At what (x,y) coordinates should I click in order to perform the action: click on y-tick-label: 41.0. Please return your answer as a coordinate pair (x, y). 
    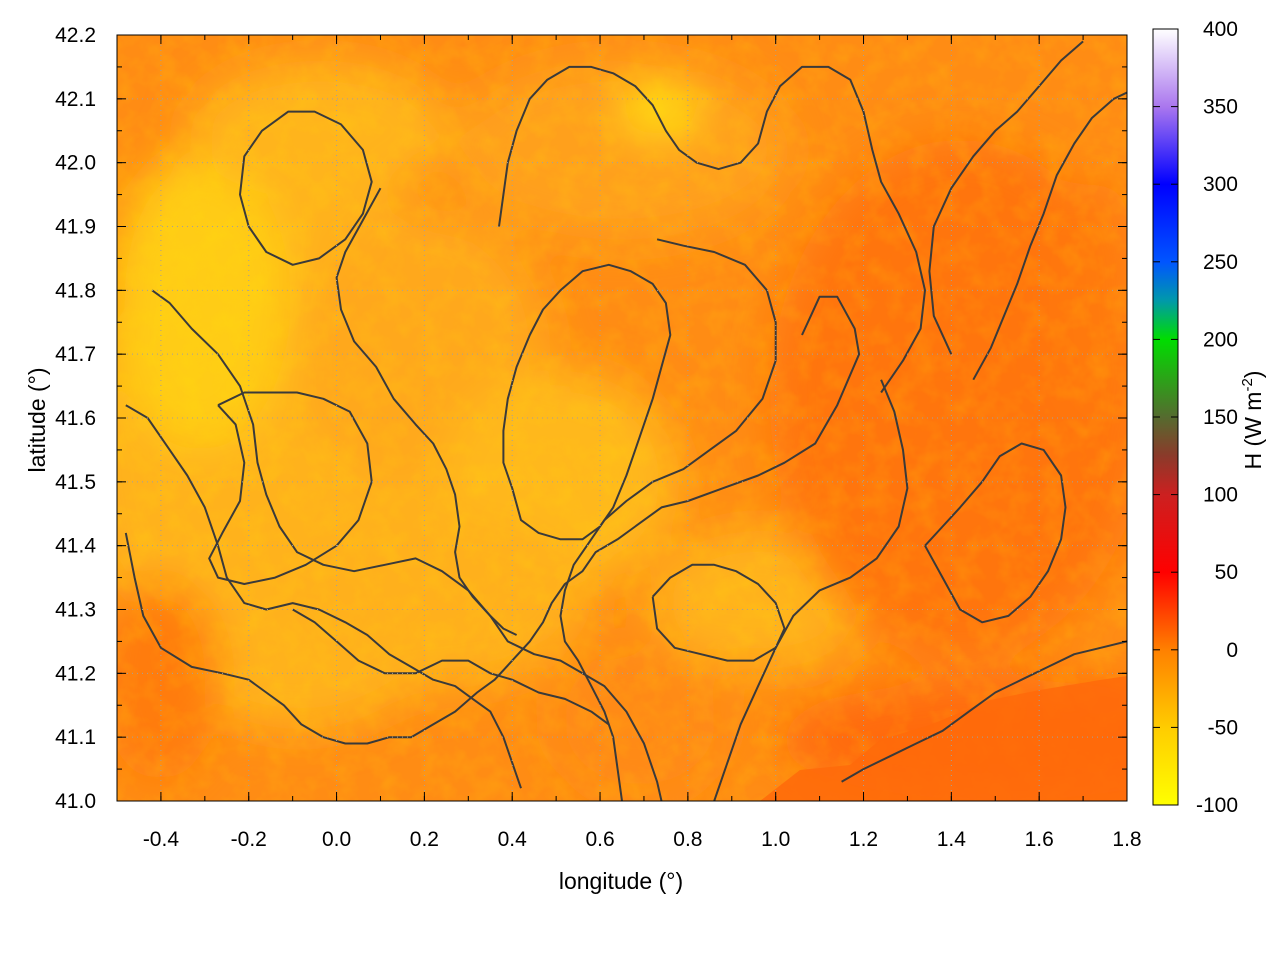
    Looking at the image, I should click on (75, 801).